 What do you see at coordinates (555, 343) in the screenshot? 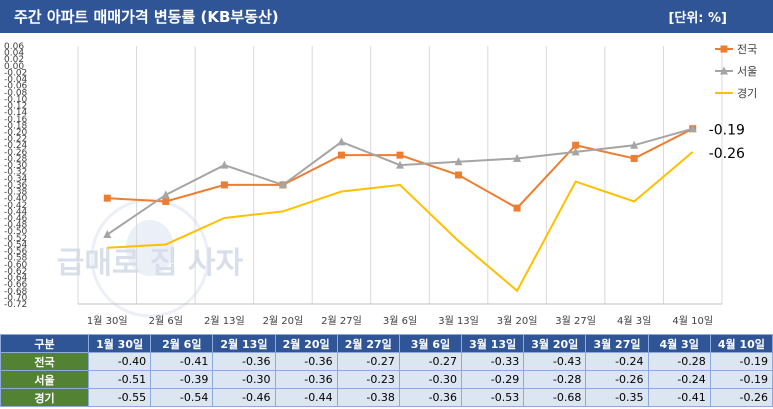
I see `table-column-header: 3월 20일` at bounding box center [555, 343].